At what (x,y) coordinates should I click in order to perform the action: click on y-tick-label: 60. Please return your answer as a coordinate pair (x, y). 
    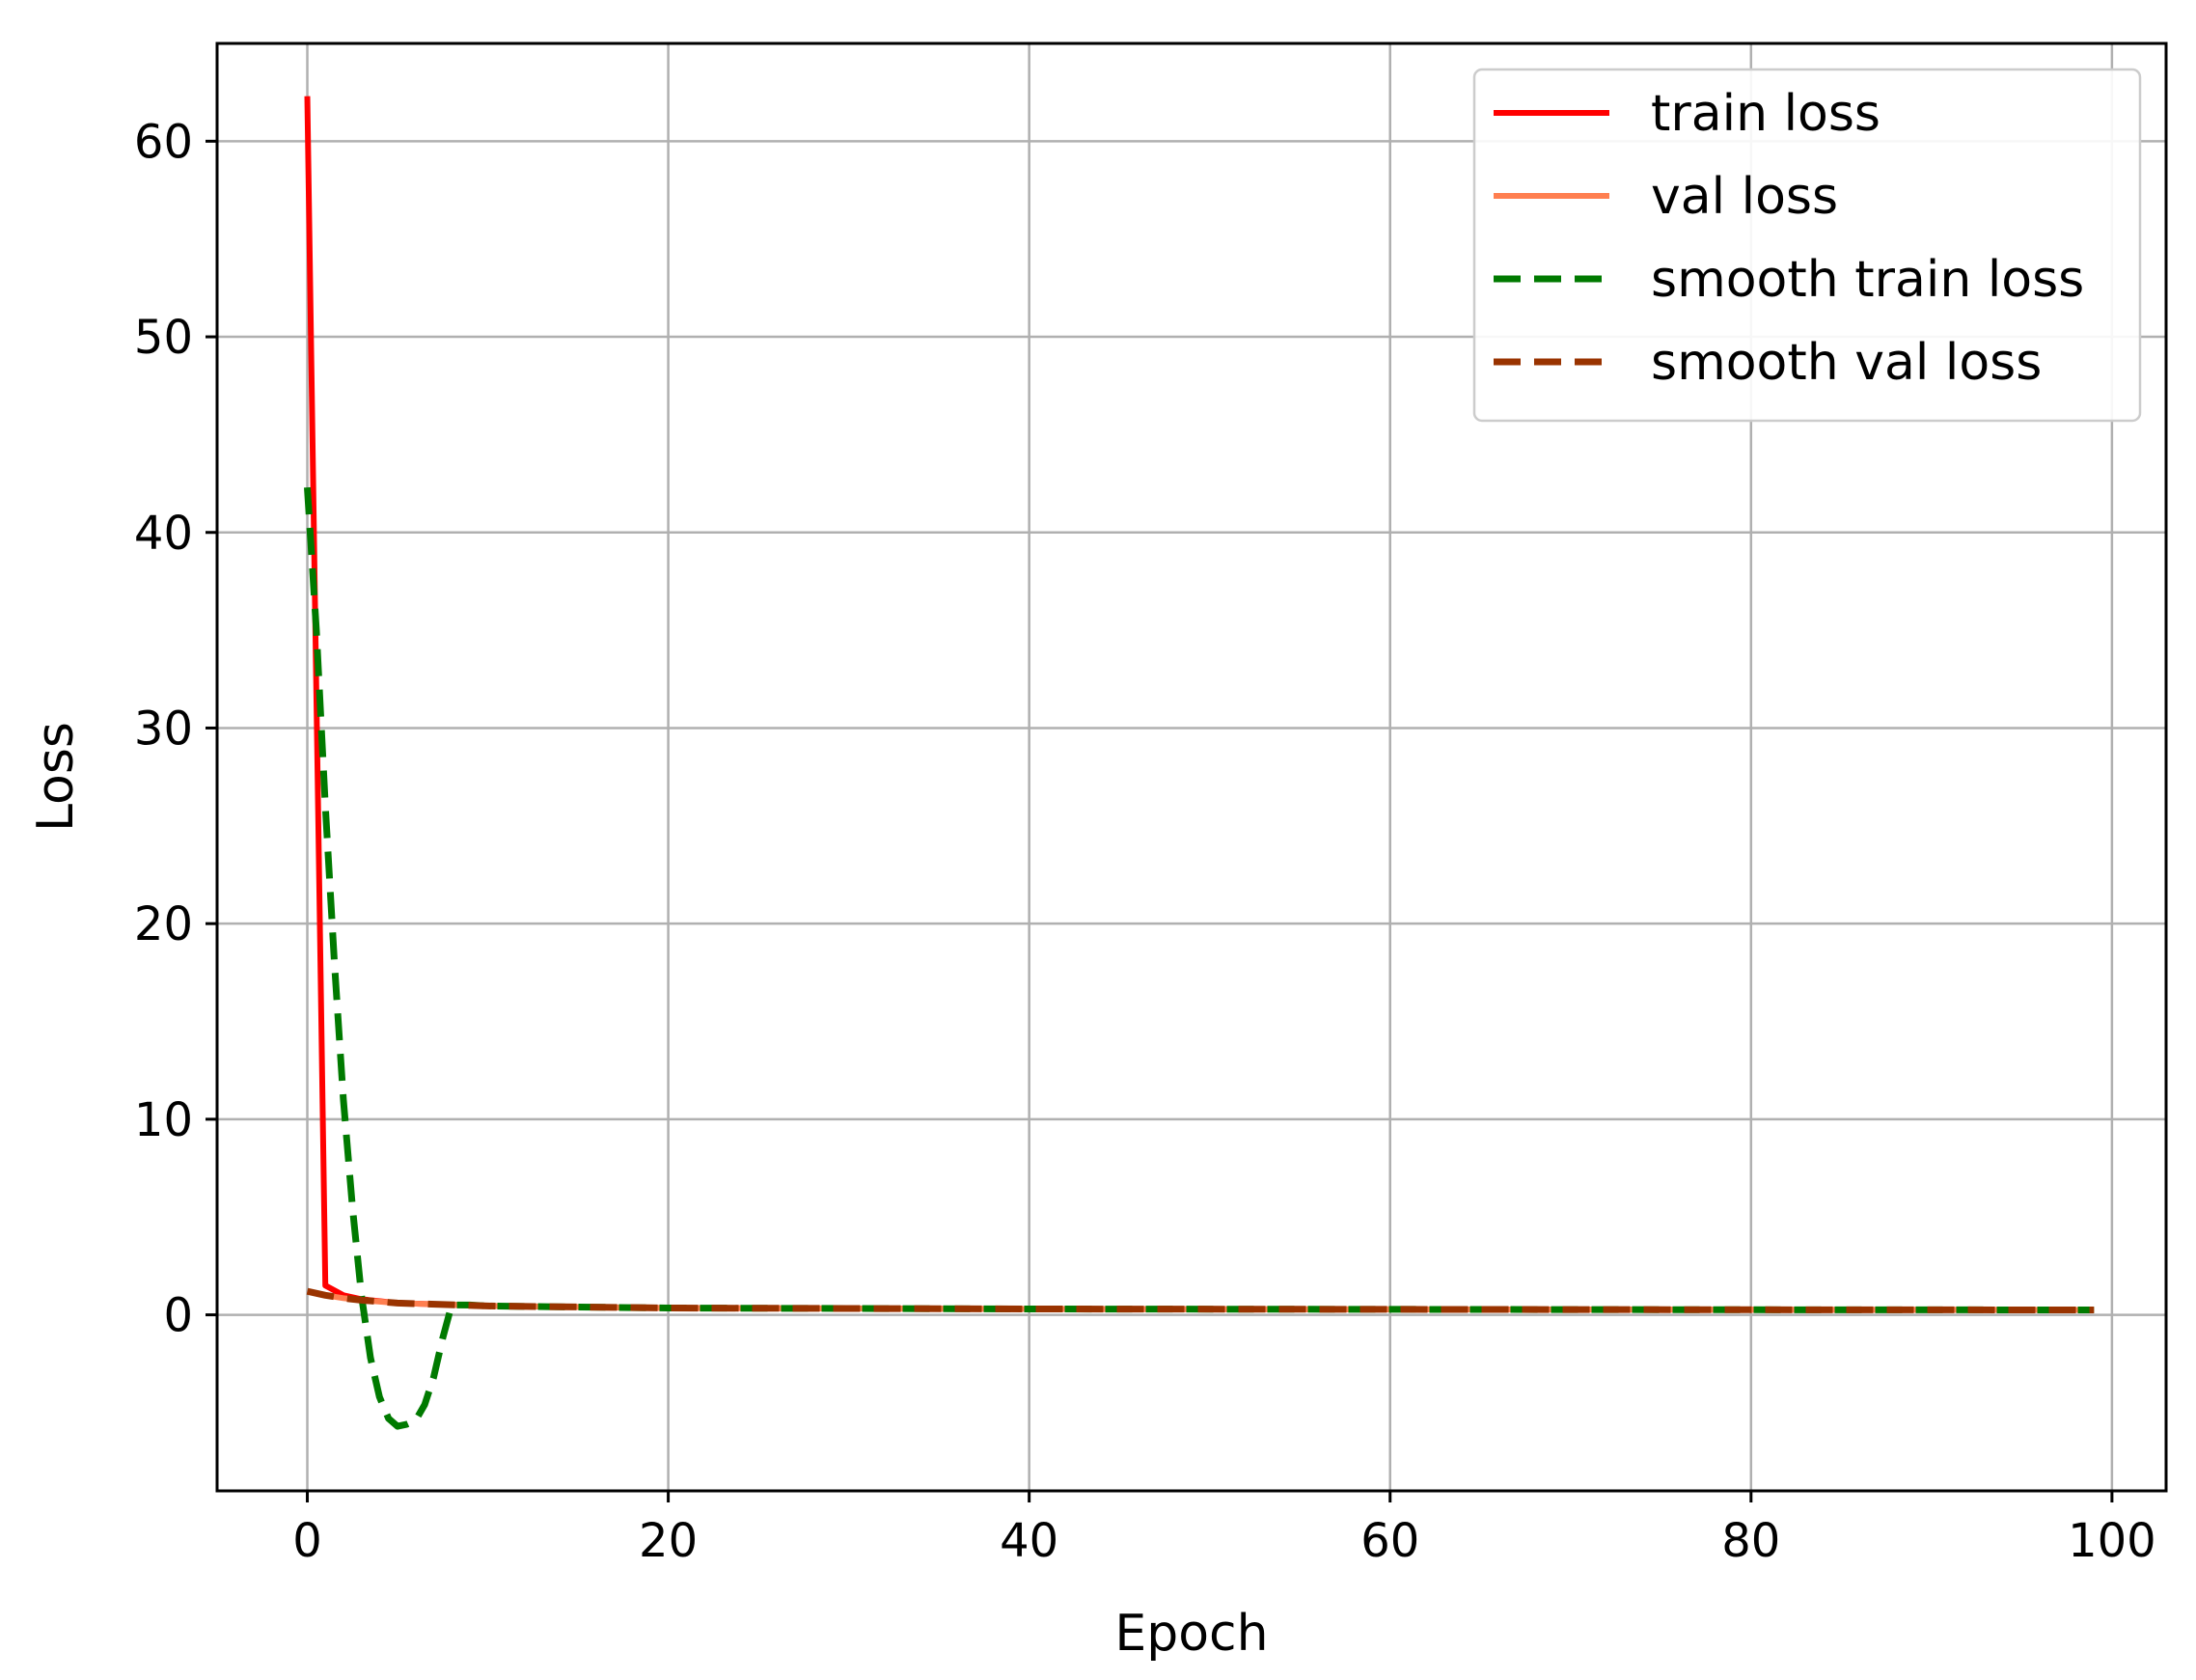
    Looking at the image, I should click on (163, 142).